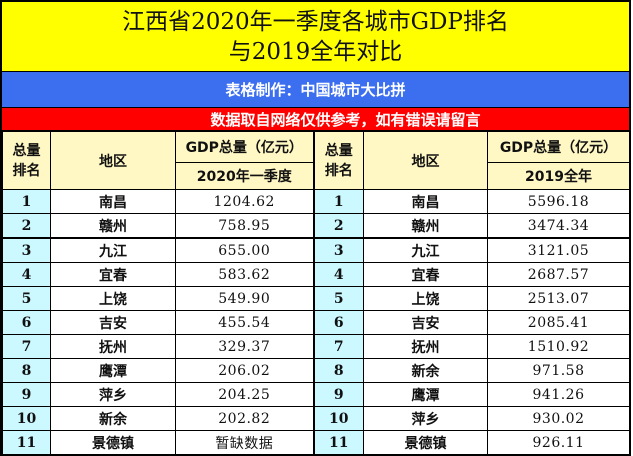 The image size is (633, 456). I want to click on table-row: 10 新余 202.82 10 萍乡 930.02, so click(316, 418).